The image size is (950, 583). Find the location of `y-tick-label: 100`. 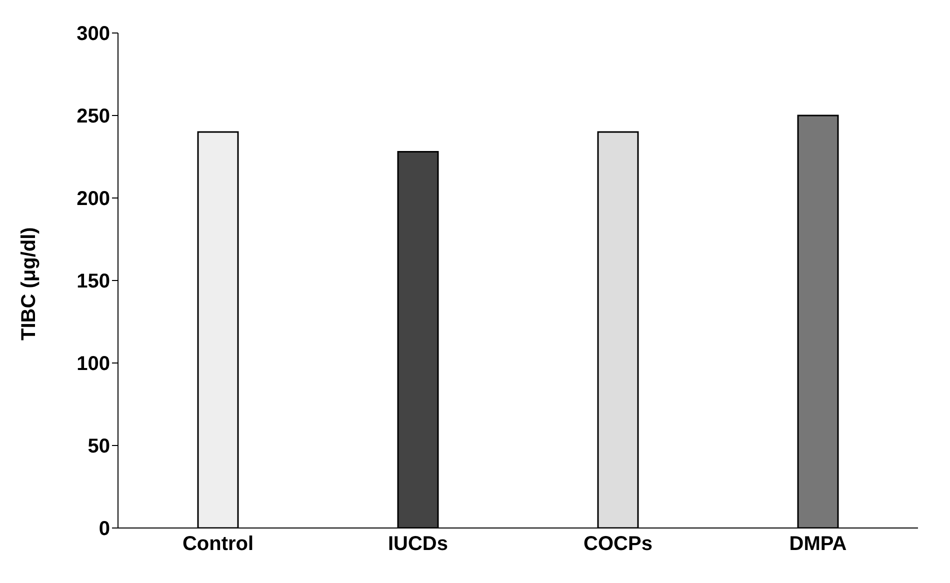

y-tick-label: 100 is located at coordinates (93, 364).